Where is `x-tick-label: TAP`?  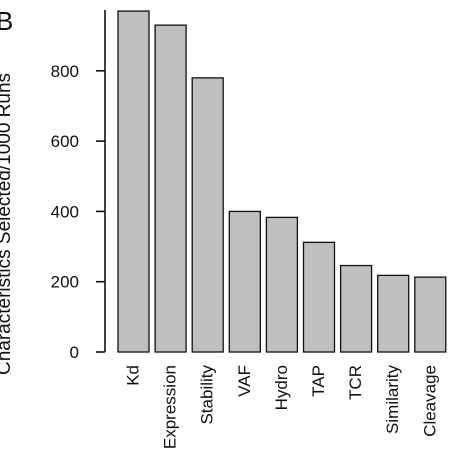 x-tick-label: TAP is located at coordinates (318, 381).